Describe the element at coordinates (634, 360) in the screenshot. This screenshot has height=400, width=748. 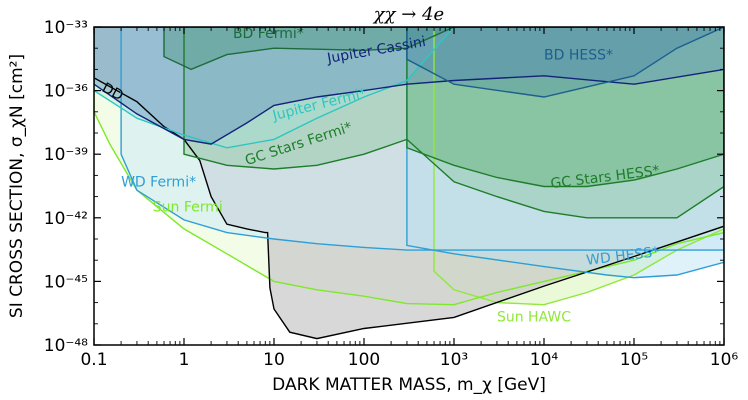
I see `x-tick-label: 10⁵` at that location.